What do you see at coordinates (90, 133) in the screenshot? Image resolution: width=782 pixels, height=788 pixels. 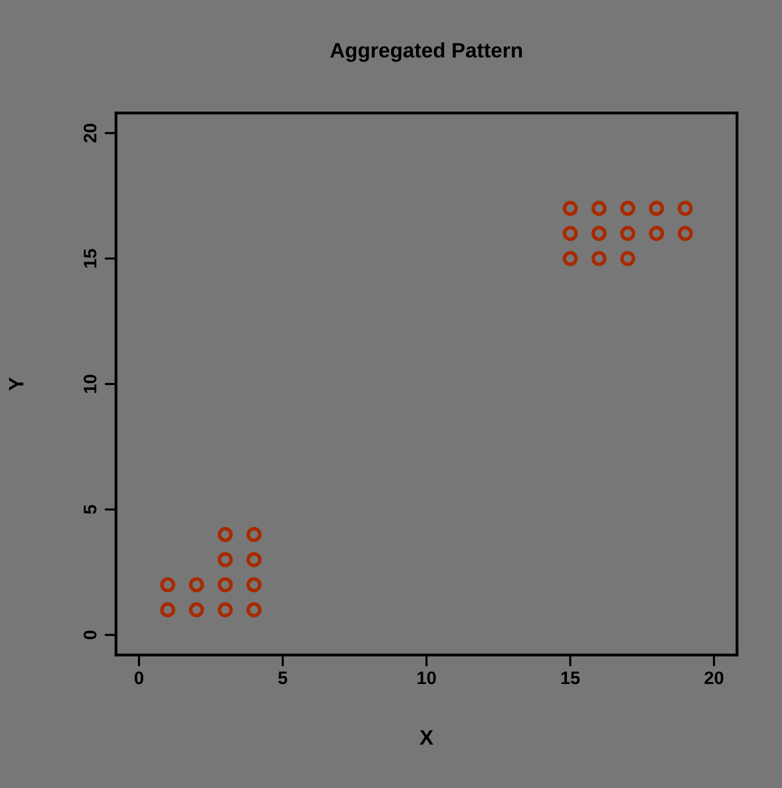 I see `y-tick-label: 20` at bounding box center [90, 133].